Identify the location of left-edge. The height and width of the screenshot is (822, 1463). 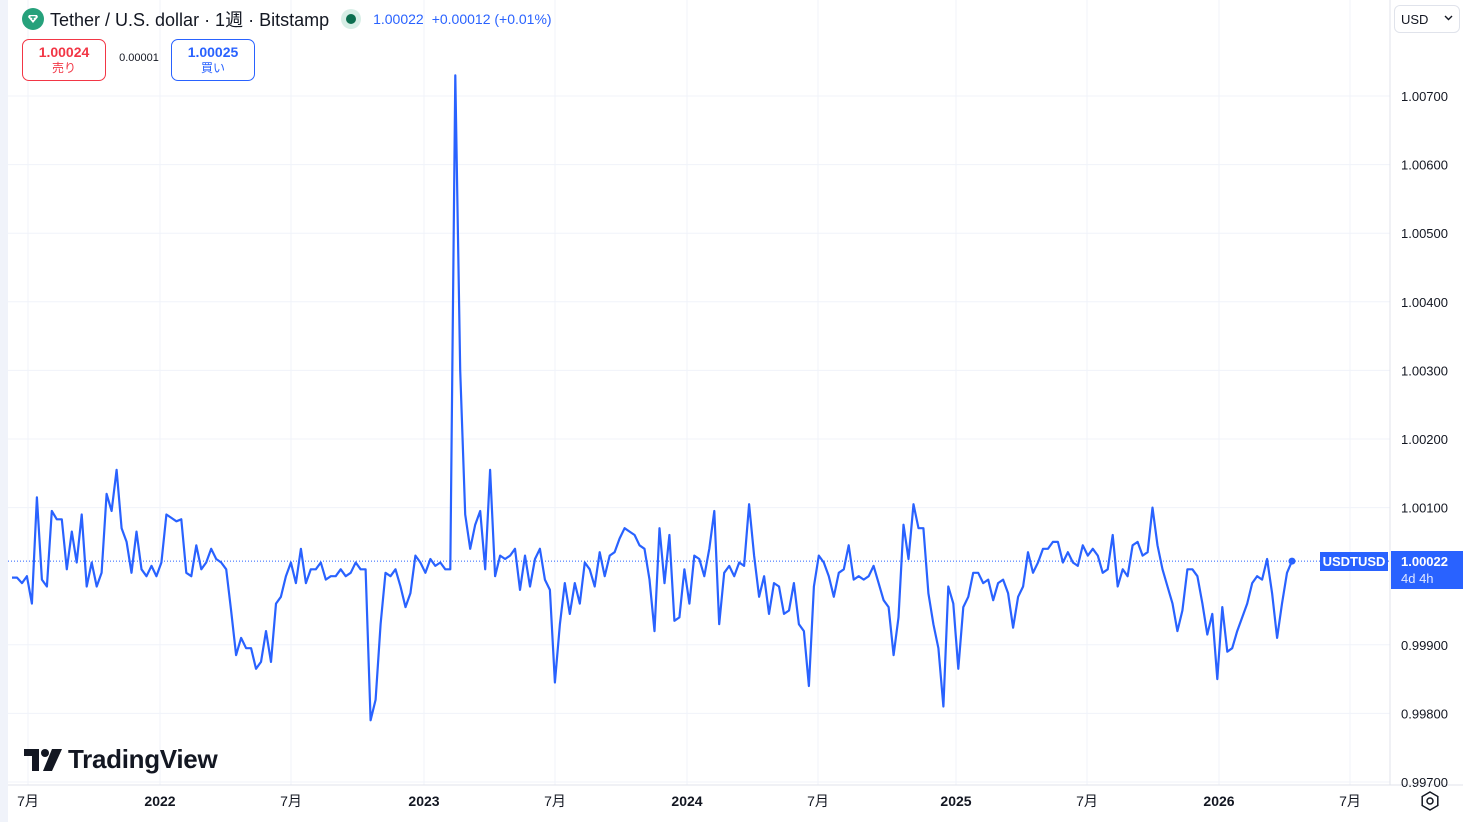
(4, 411).